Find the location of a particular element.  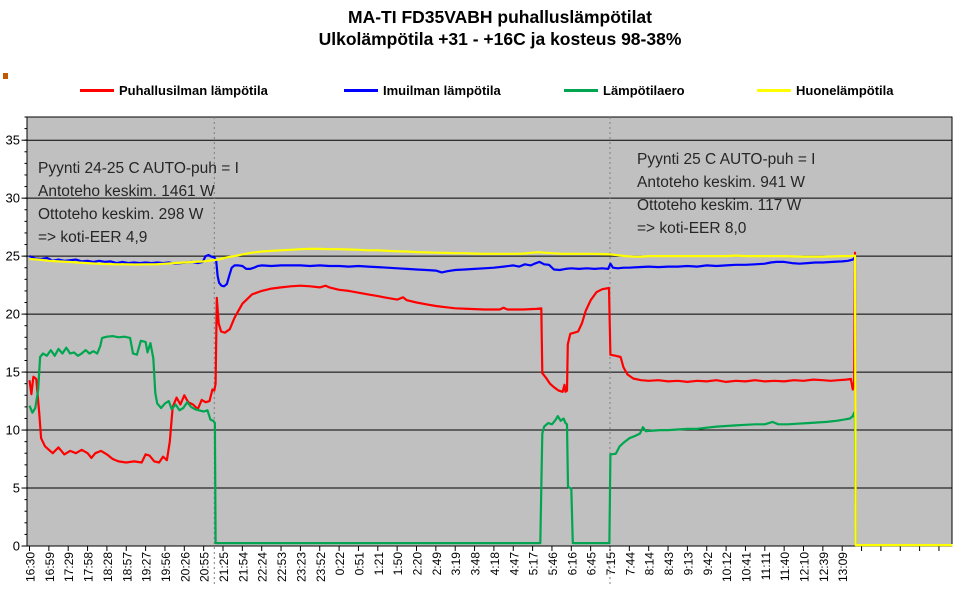

x-axis-label: 3:19 is located at coordinates (456, 564).